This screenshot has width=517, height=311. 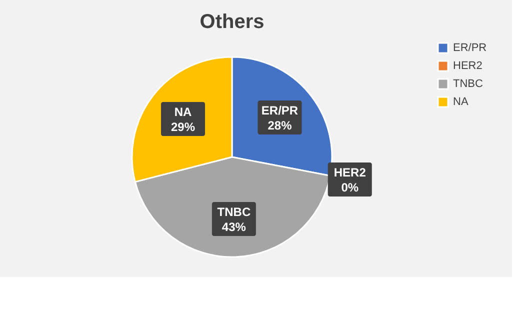 What do you see at coordinates (350, 172) in the screenshot?
I see `category-label: HER2` at bounding box center [350, 172].